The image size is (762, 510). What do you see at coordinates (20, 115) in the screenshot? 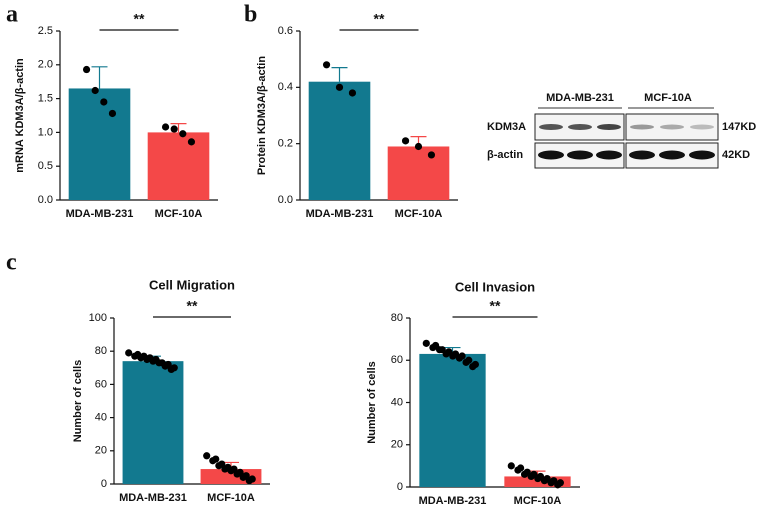
I see `y-axis-label: mRNA KDM3A/β-actin` at bounding box center [20, 115].